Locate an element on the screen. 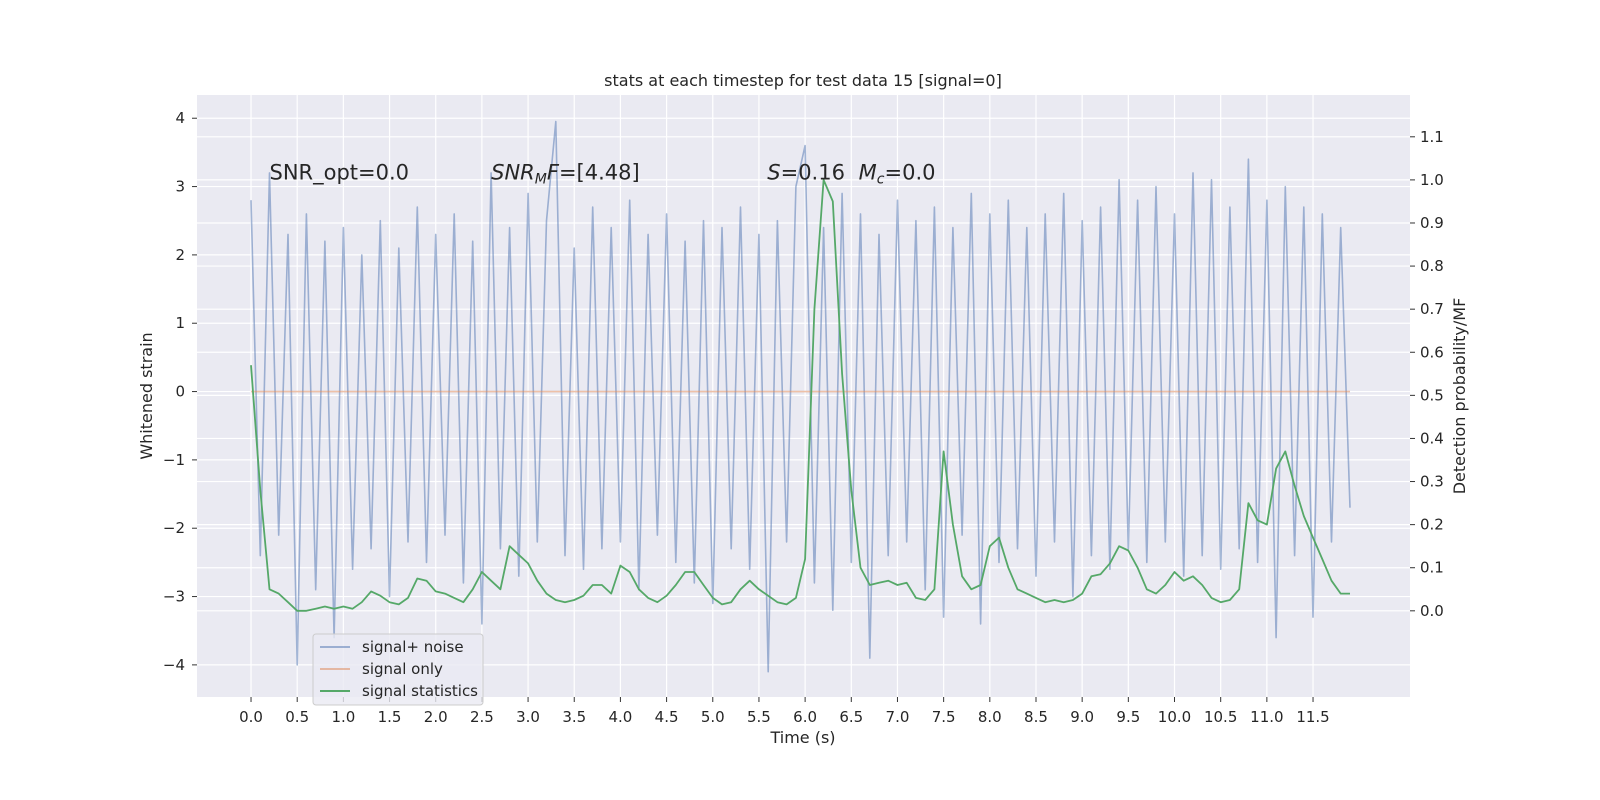  y2-tick-label: 0.7 is located at coordinates (1432, 309).